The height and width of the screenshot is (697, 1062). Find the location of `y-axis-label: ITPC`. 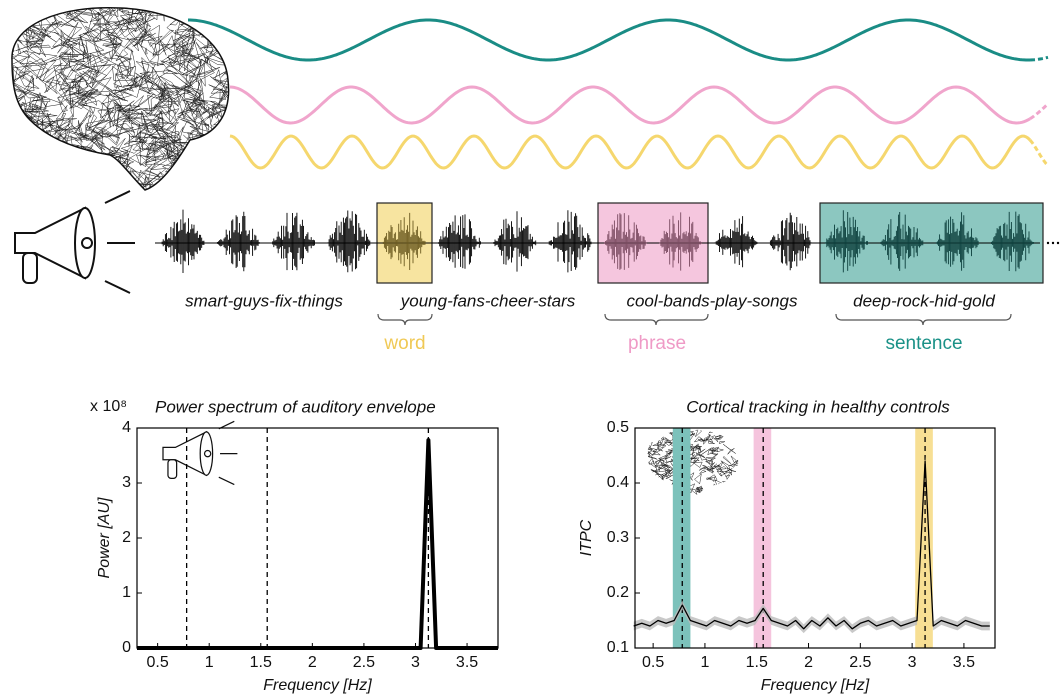

y-axis-label: ITPC is located at coordinates (586, 537).